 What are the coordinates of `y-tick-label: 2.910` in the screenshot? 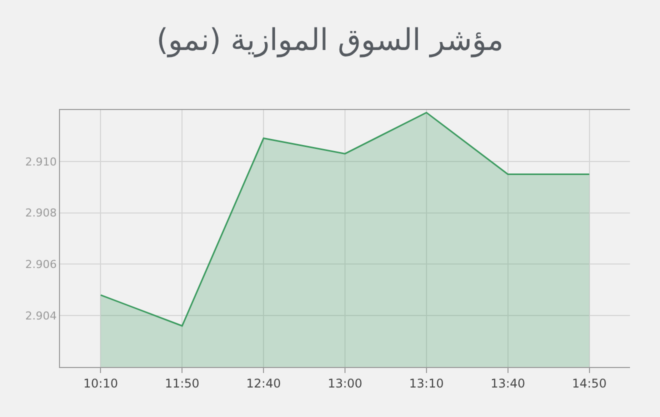 It's located at (41, 161).